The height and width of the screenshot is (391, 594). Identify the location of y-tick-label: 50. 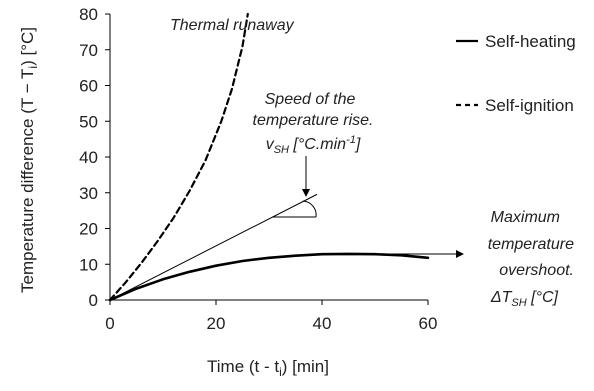
(88, 121).